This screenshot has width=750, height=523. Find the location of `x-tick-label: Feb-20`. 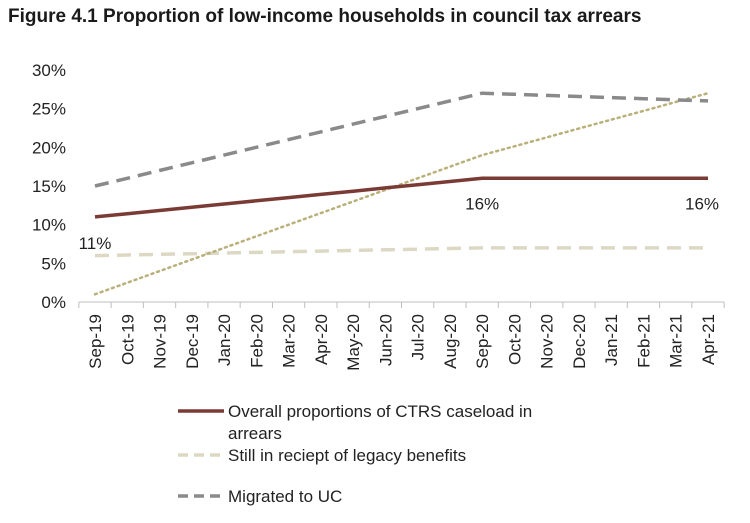

x-tick-label: Feb-20 is located at coordinates (256, 341).